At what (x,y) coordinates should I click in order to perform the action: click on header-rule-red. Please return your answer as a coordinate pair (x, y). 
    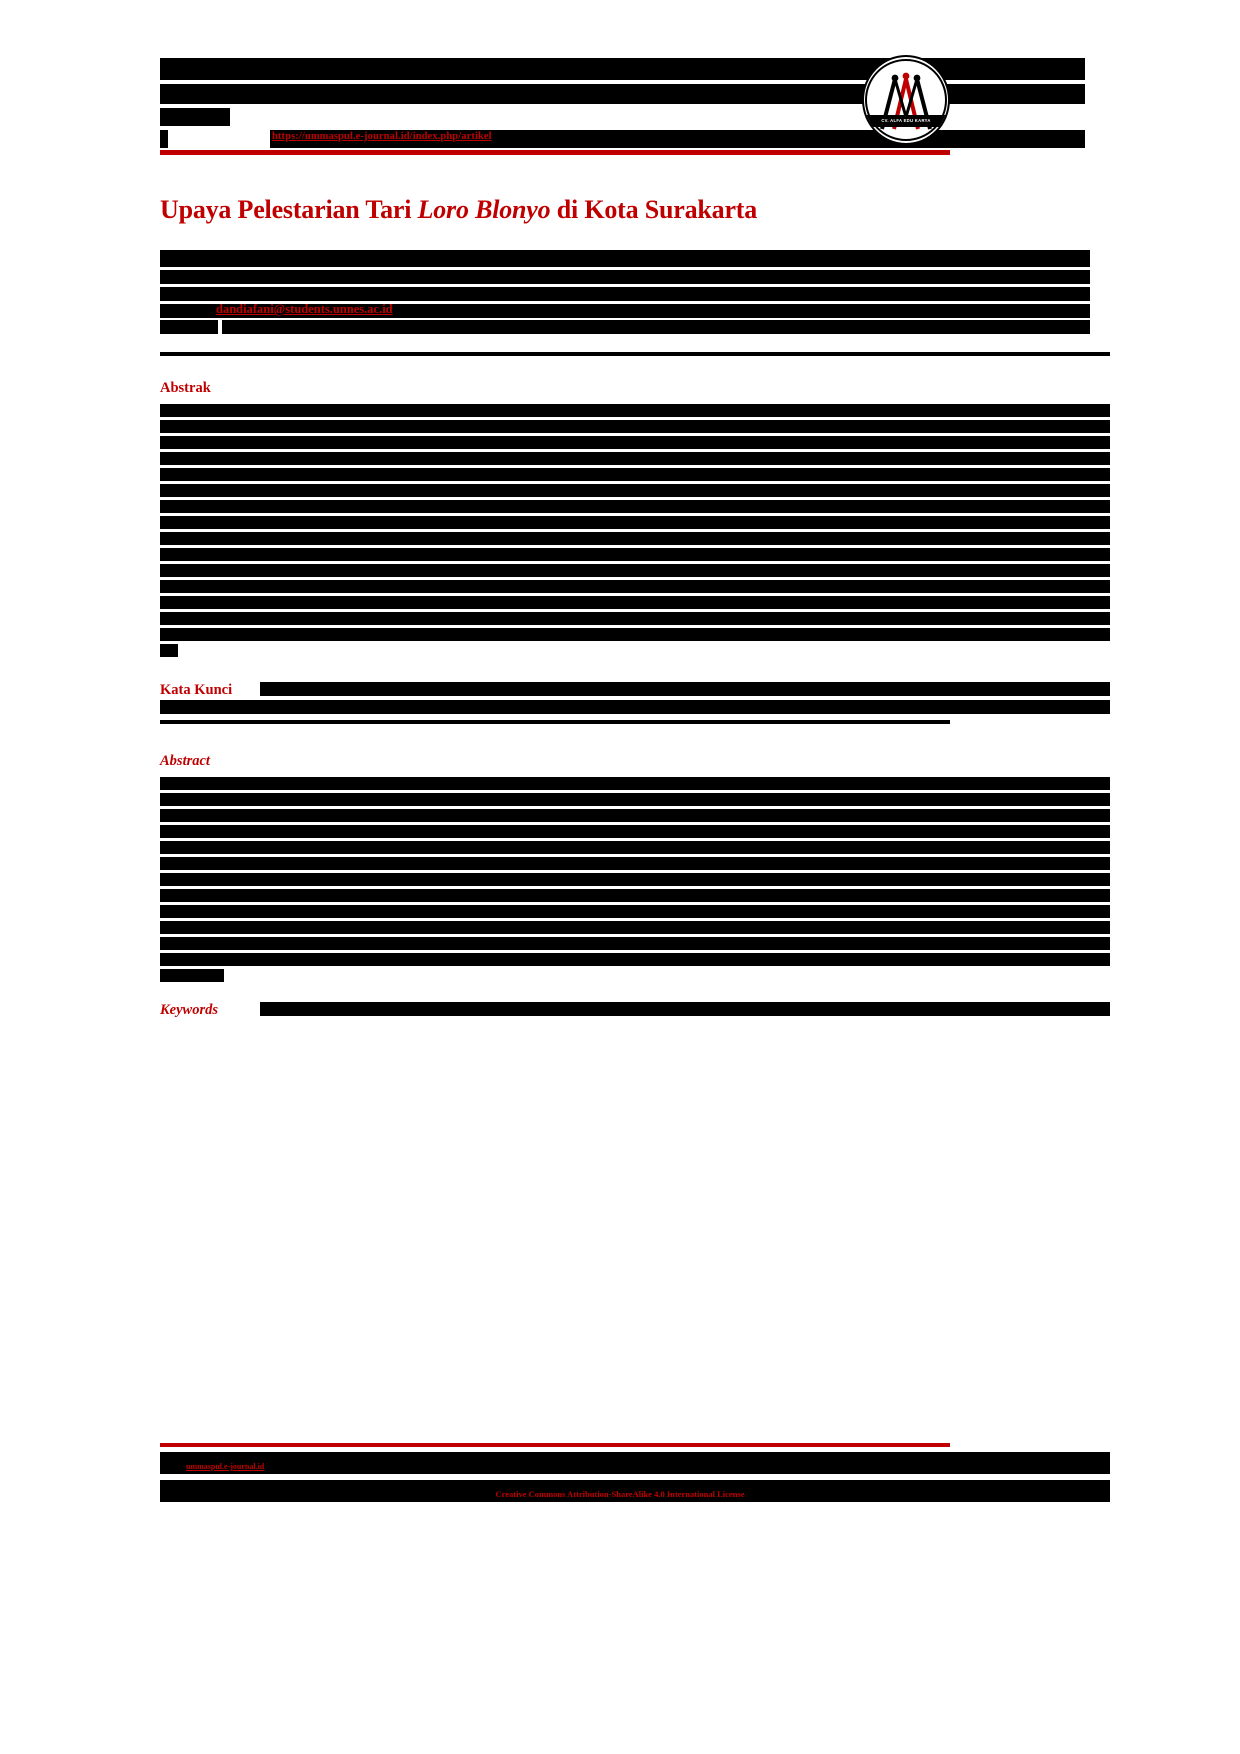
    Looking at the image, I should click on (555, 152).